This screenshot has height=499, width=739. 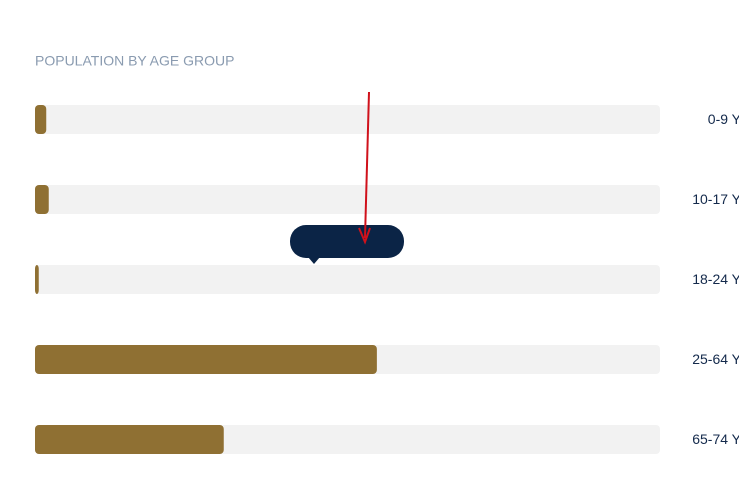 I want to click on category-label: 65-74 Y, so click(x=715, y=439).